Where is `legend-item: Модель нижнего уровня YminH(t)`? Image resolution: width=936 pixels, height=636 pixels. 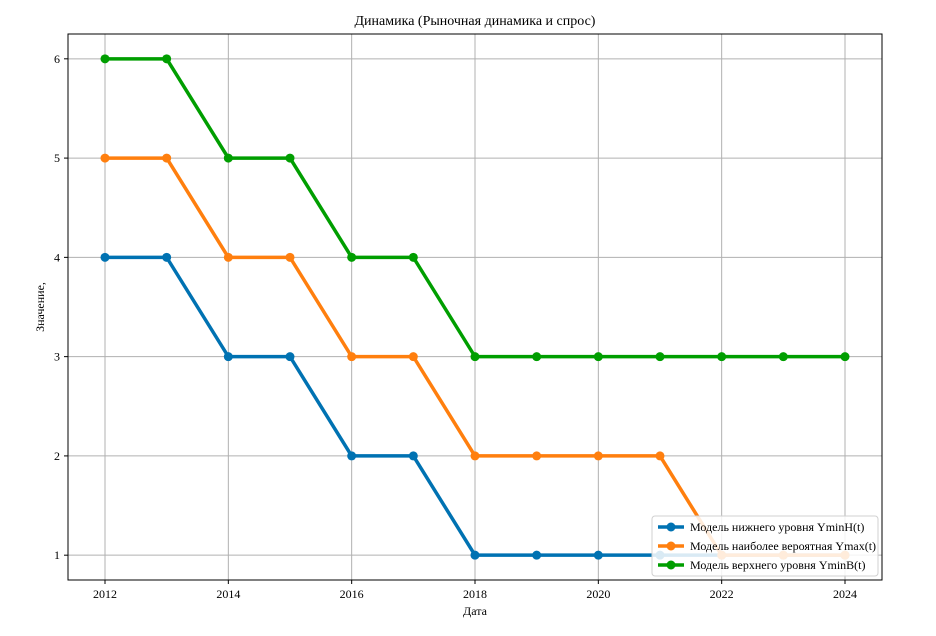 legend-item: Модель нижнего уровня YminH(t) is located at coordinates (761, 527).